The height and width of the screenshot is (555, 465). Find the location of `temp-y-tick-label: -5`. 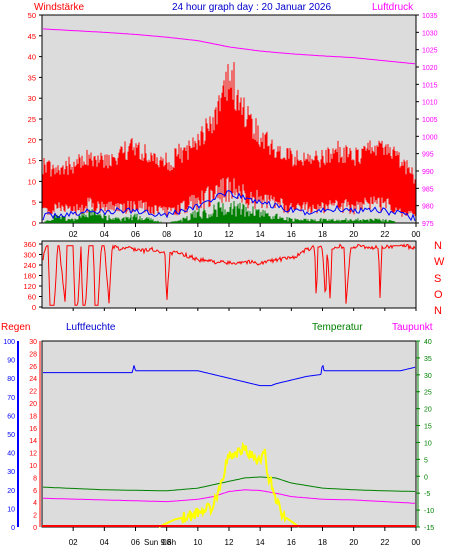

temp-y-tick-label: -5 is located at coordinates (427, 494).